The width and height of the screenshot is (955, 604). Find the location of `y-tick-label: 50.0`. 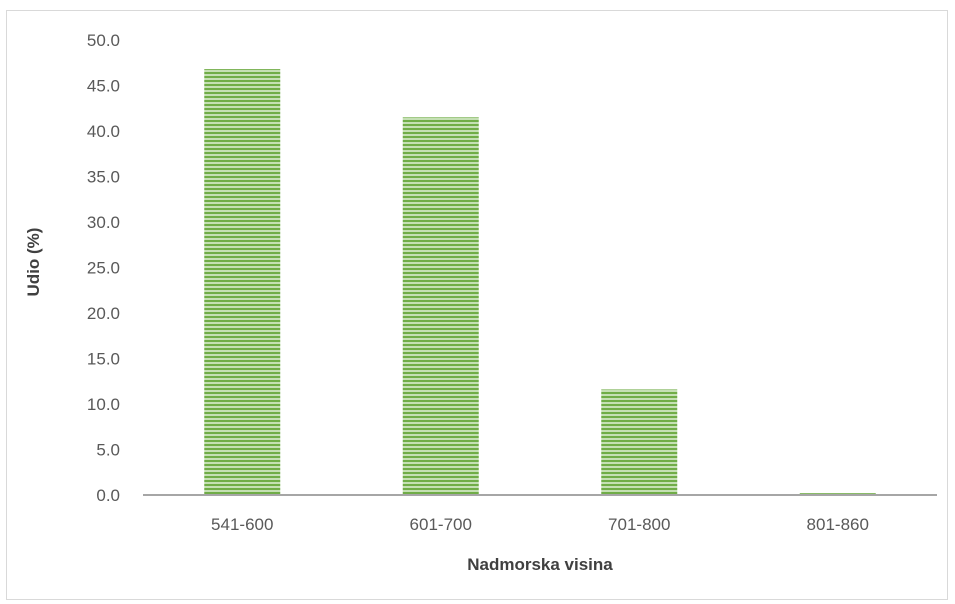

y-tick-label: 50.0 is located at coordinates (103, 40).